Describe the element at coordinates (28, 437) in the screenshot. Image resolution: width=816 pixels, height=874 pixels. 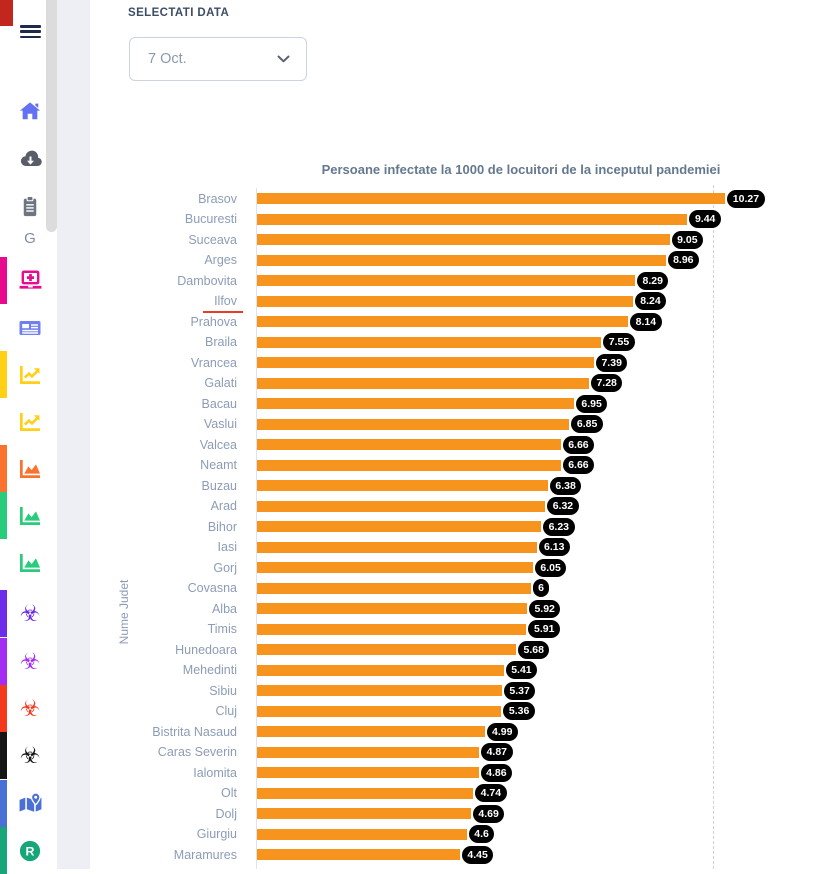
I see `sidebar: G ☣ ☣ ☣ ☣ R` at that location.